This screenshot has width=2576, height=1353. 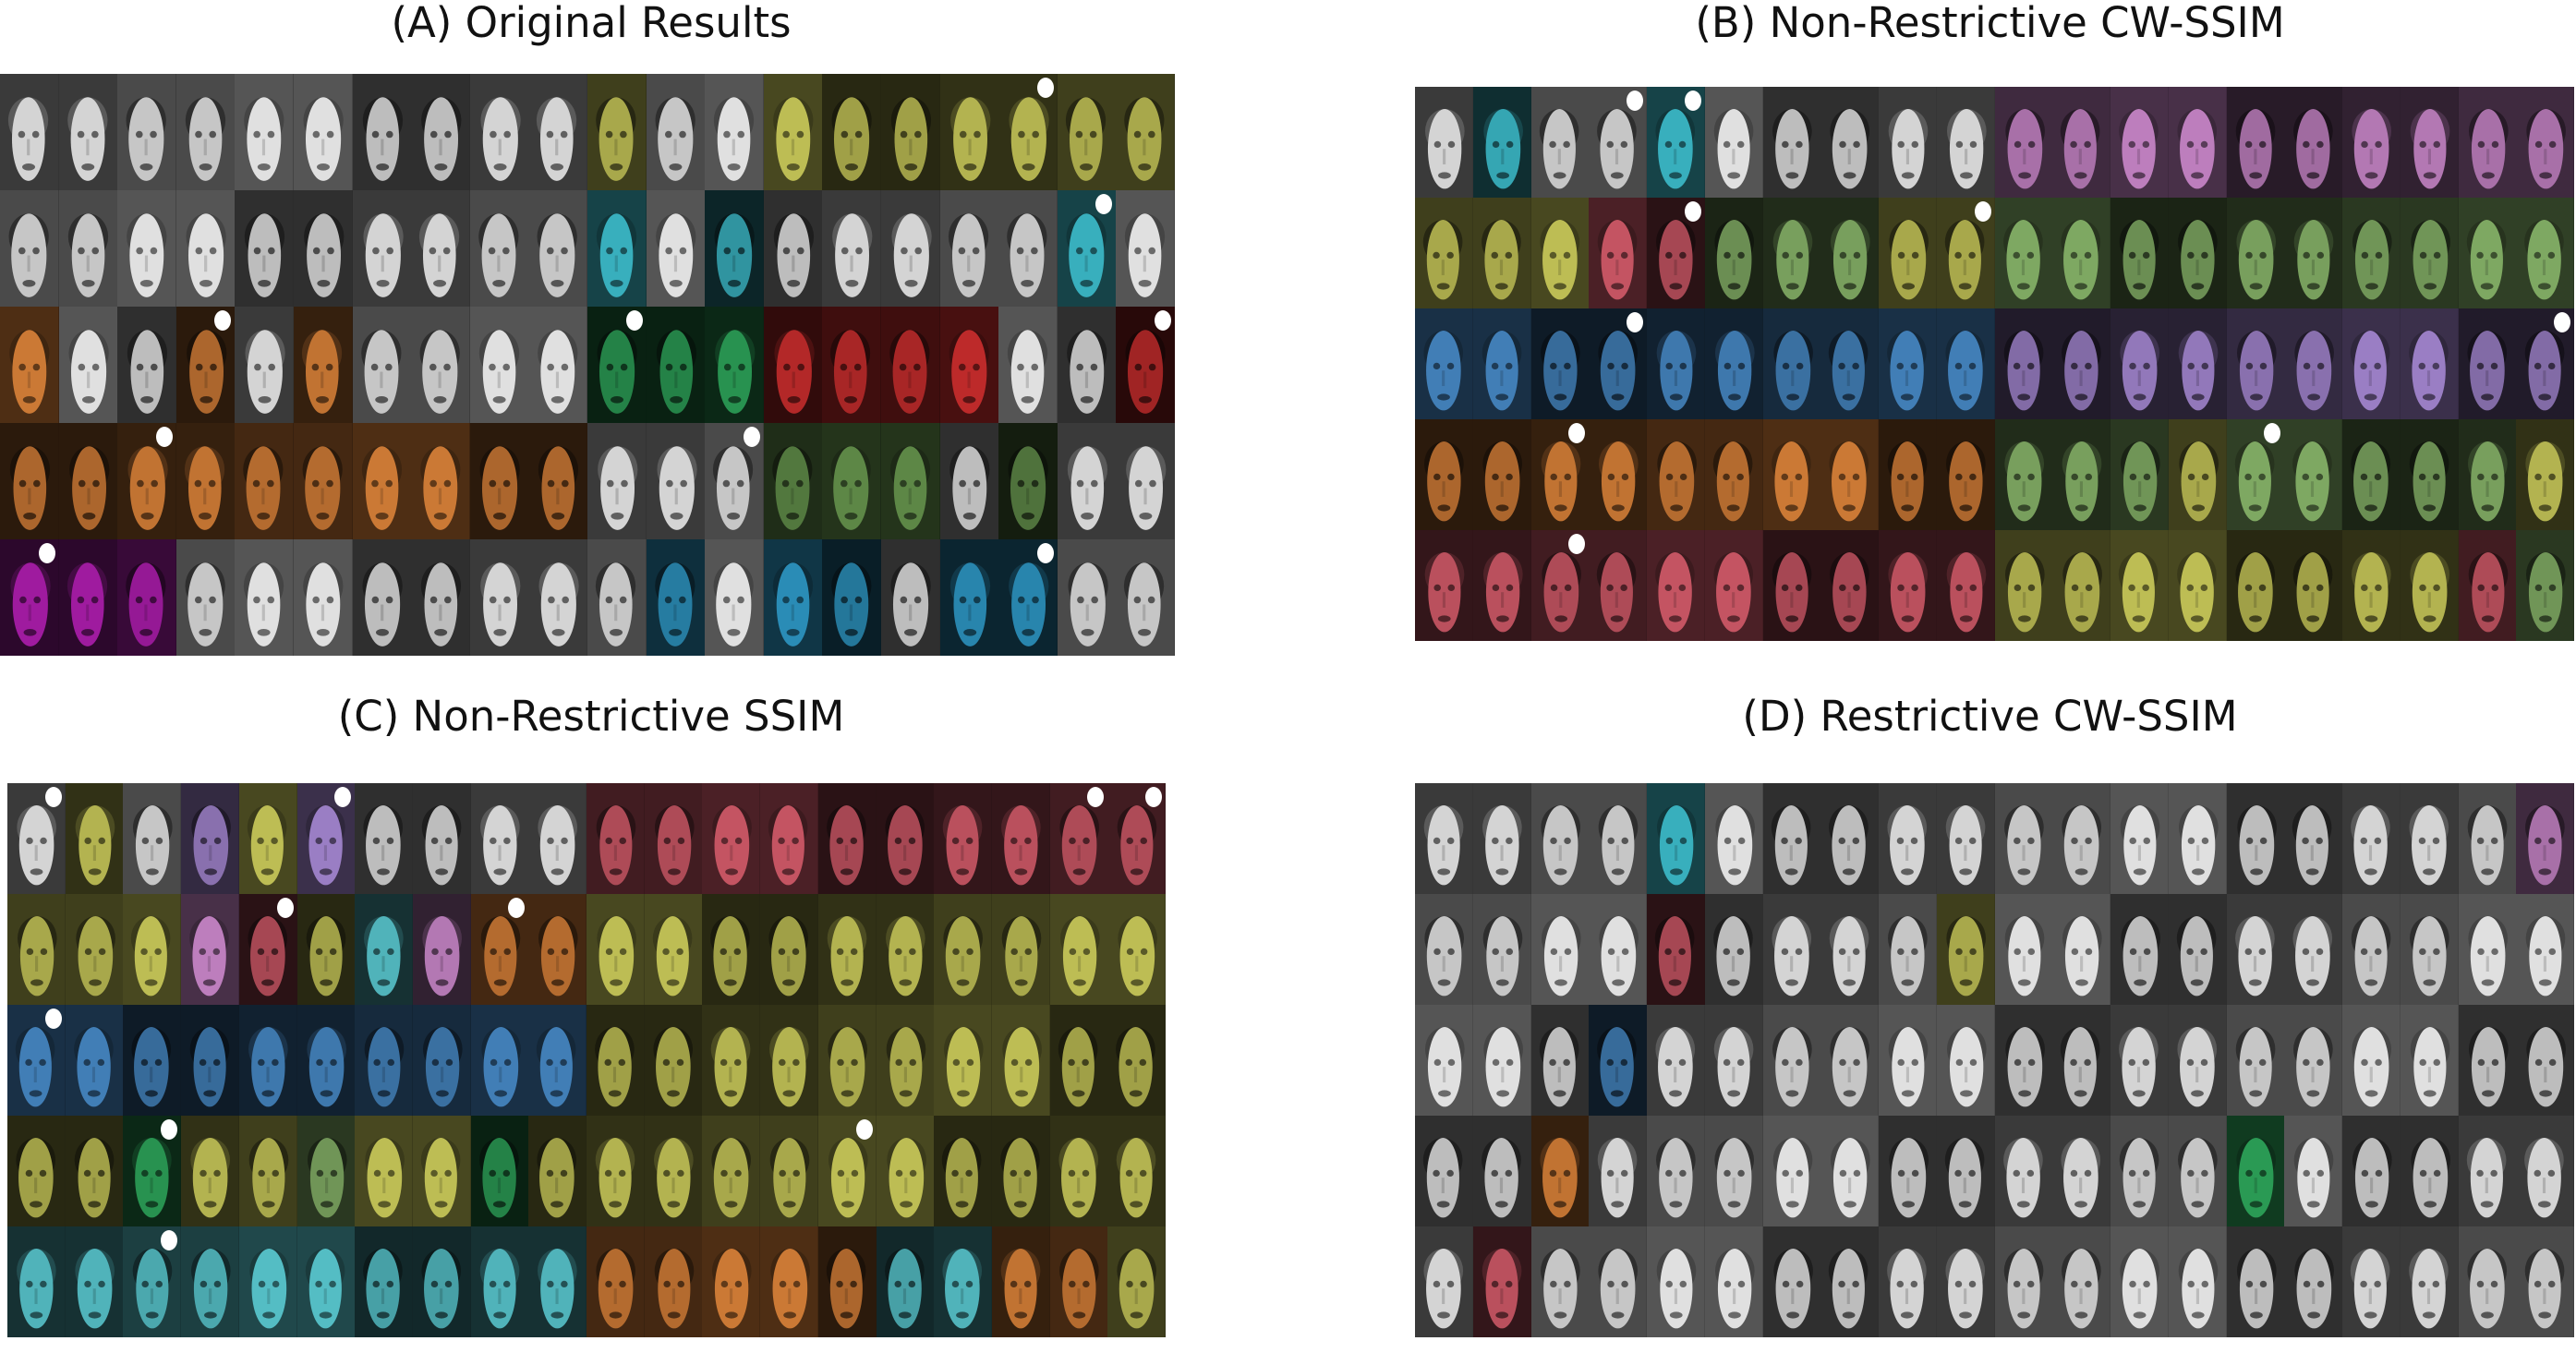 What do you see at coordinates (1990, 716) in the screenshot?
I see `panel-title: (D) Restrictive CW-SSIM` at bounding box center [1990, 716].